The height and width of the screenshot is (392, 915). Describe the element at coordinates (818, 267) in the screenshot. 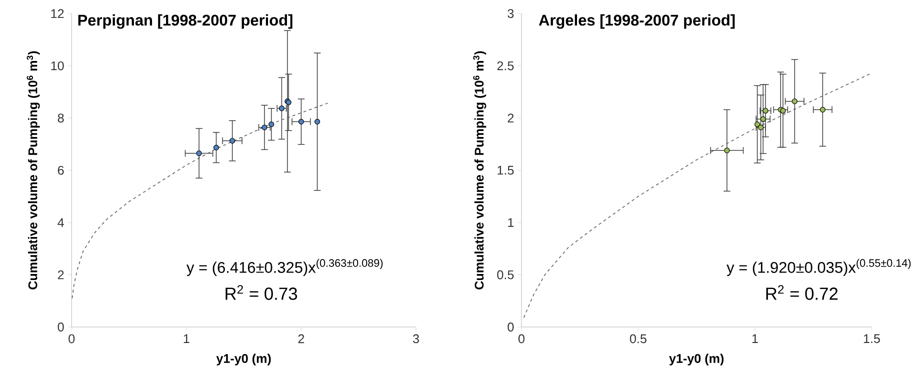

I see `annotation: y = (1.920±0.035)x$^{(0.55±0.14)}$` at that location.